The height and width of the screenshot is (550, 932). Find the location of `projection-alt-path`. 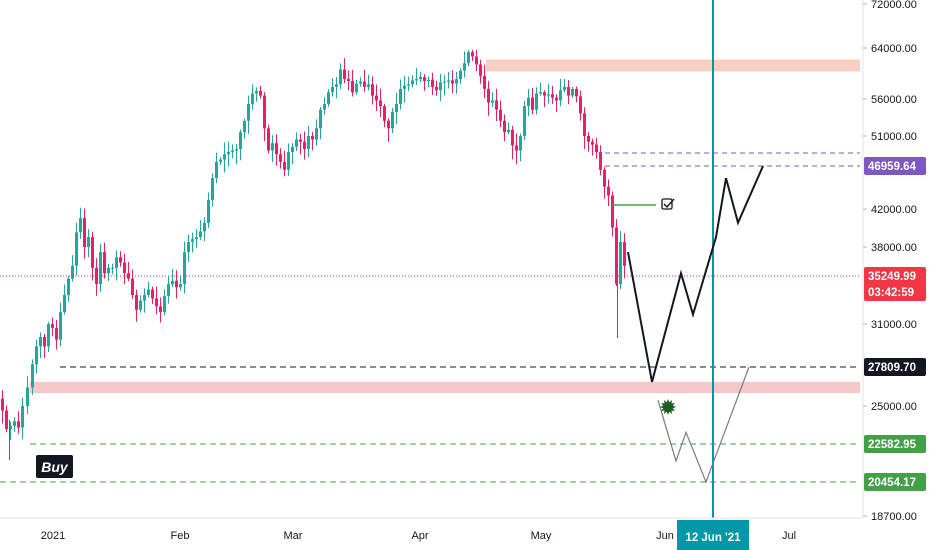

projection-alt-path is located at coordinates (703, 425).